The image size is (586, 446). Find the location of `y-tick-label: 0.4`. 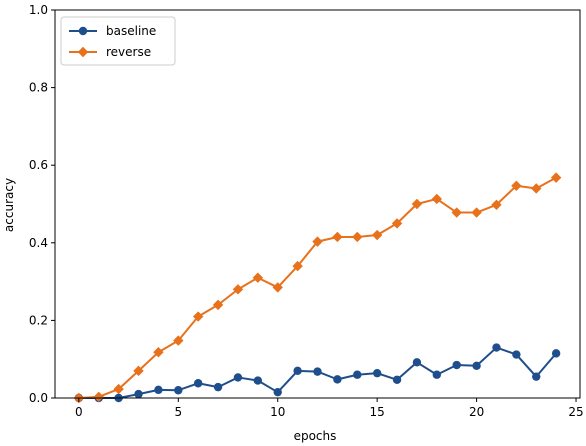

y-tick-label: 0.4 is located at coordinates (38, 243).